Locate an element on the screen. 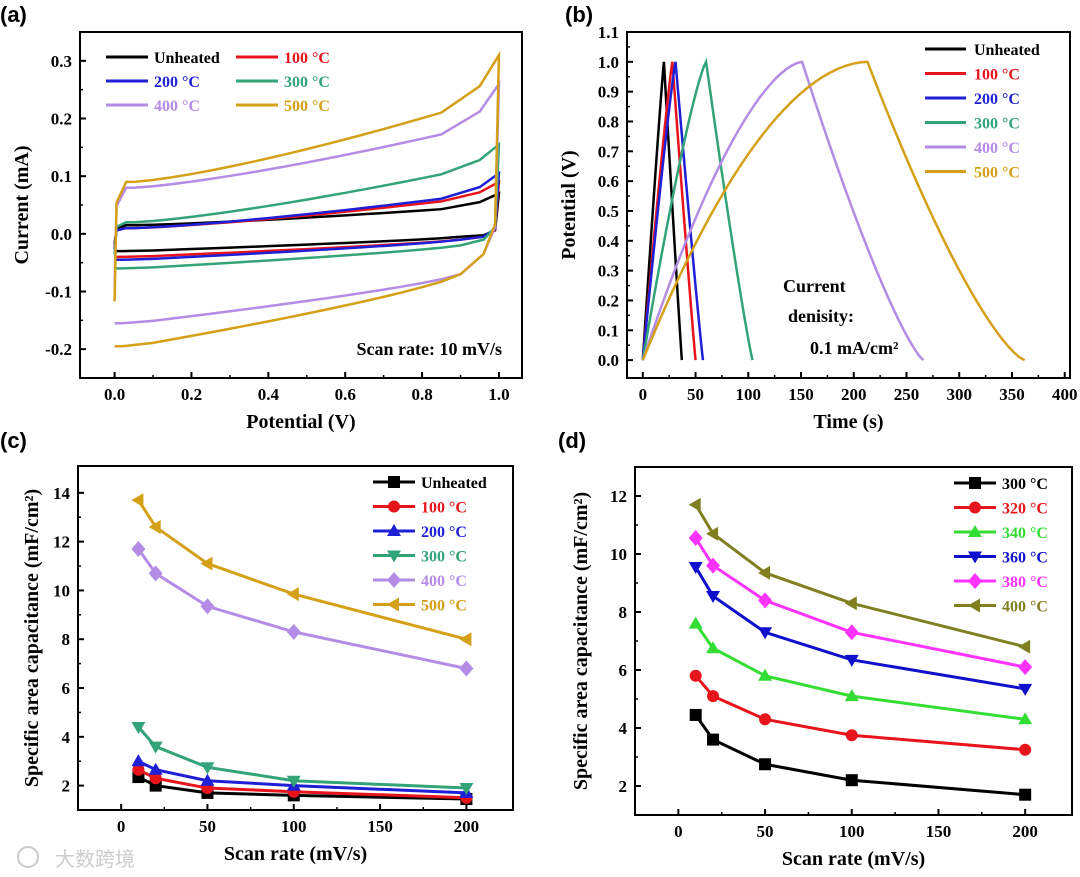  y-tick-label: 14 is located at coordinates (62, 493).